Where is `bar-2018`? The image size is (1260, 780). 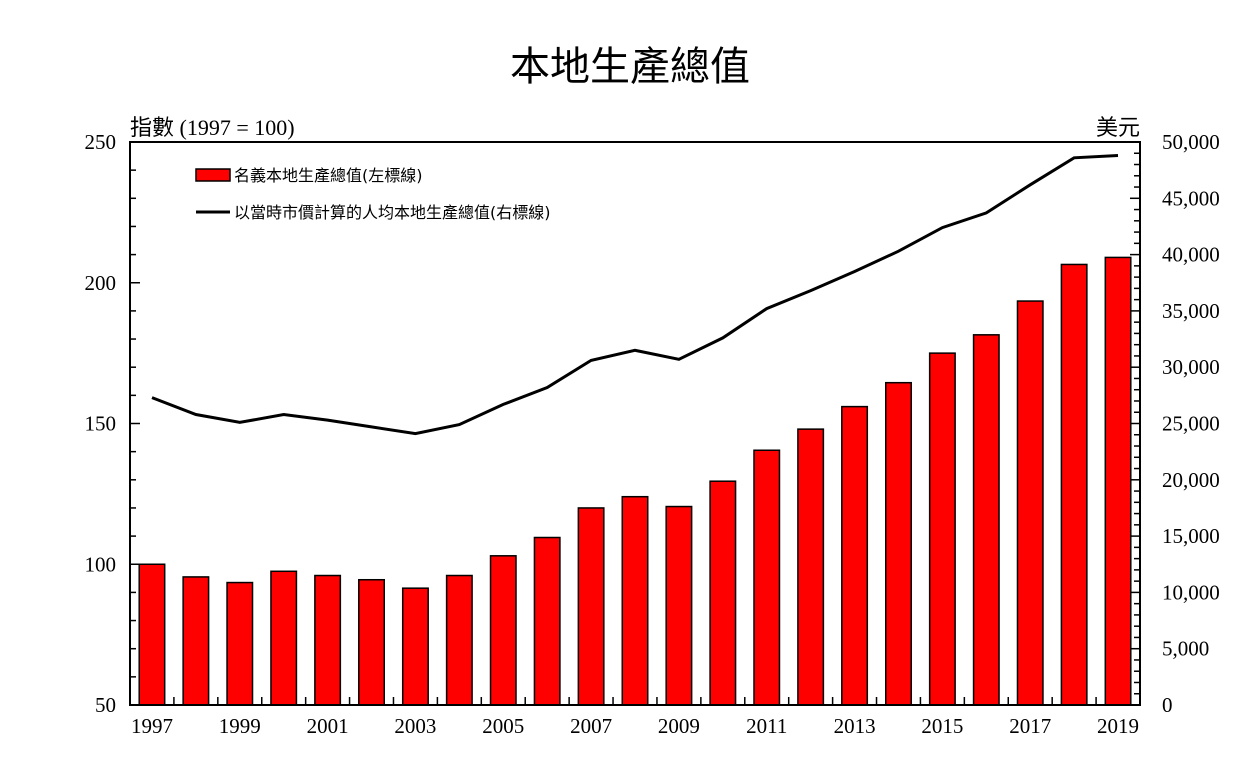
bar-2018 is located at coordinates (1074, 484).